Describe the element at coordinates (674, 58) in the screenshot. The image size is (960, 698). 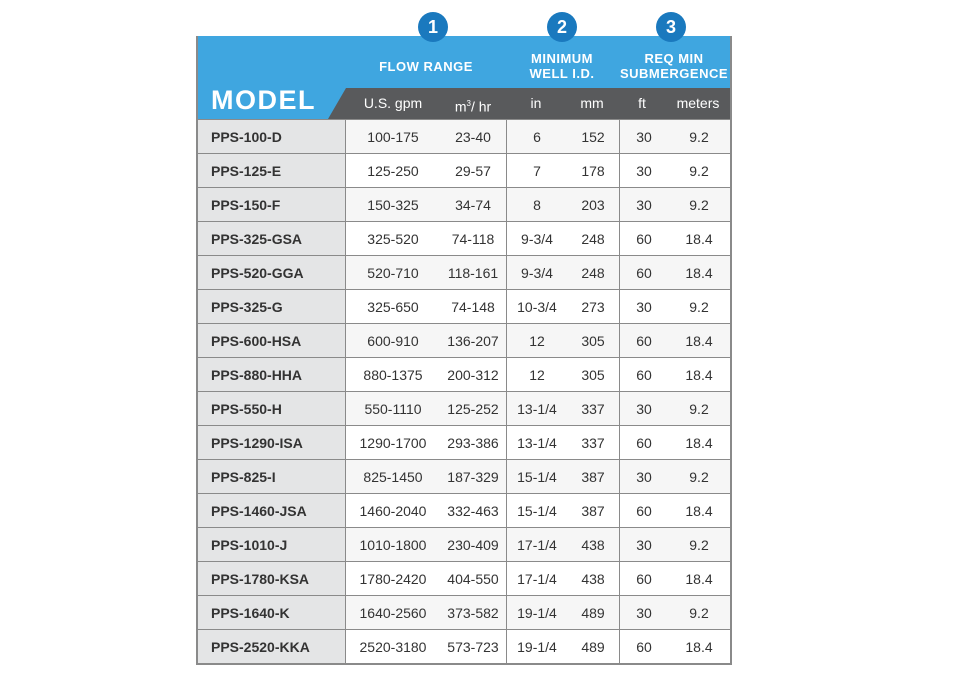
I see `req-min-heading-line1: REQ MIN` at that location.